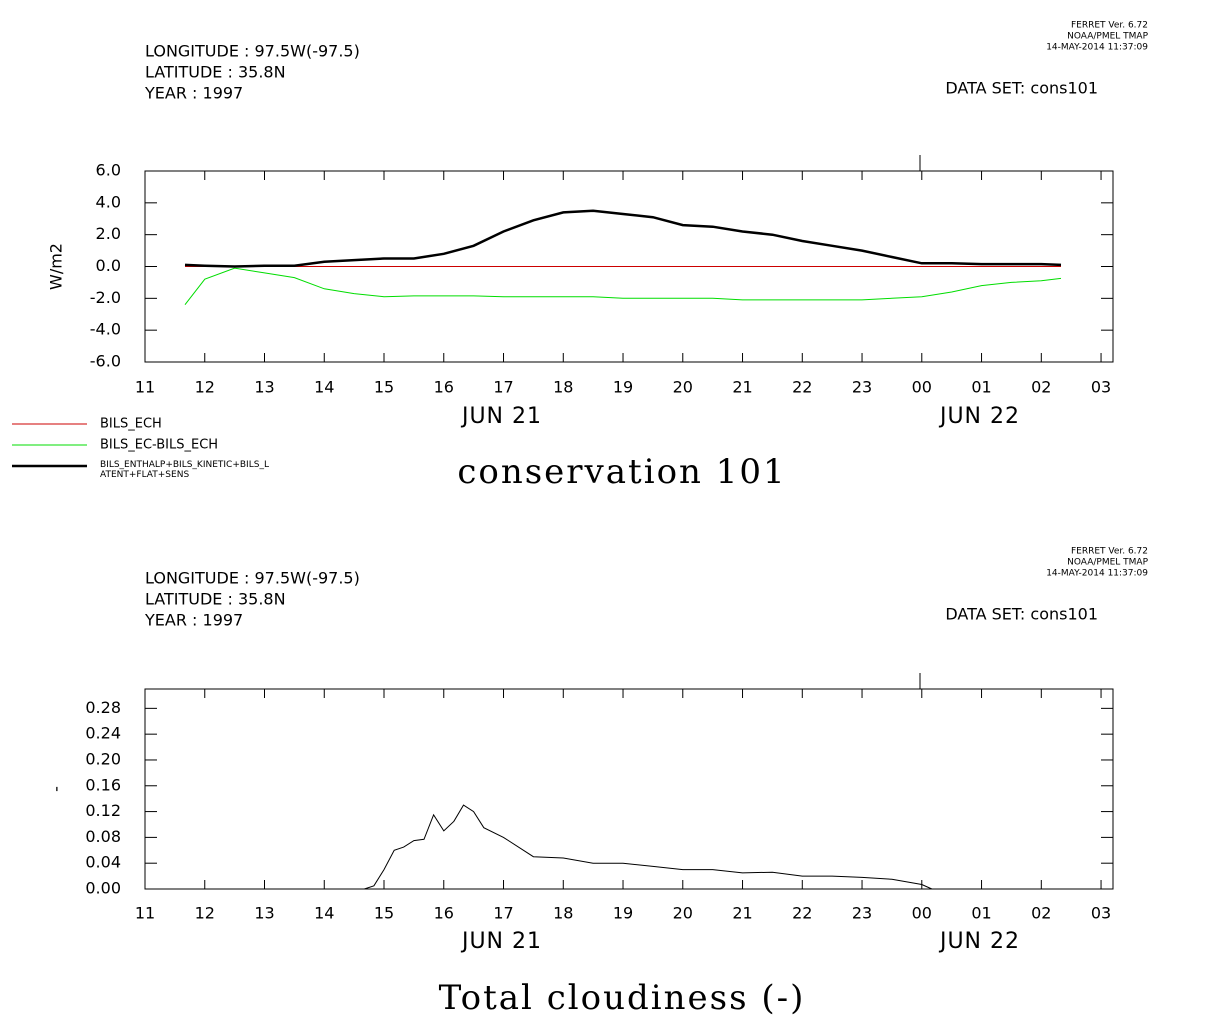  What do you see at coordinates (622, 998) in the screenshot?
I see `chart-title: Total cloudiness (-)` at bounding box center [622, 998].